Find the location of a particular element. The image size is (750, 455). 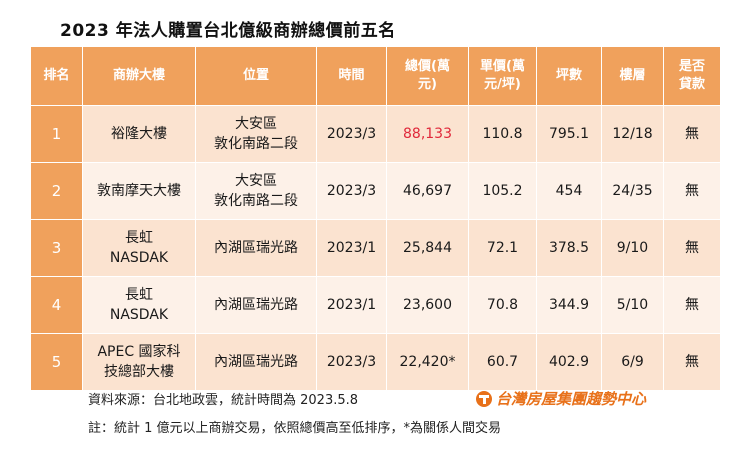

unit-price-cell: 72.1 is located at coordinates (502, 248).